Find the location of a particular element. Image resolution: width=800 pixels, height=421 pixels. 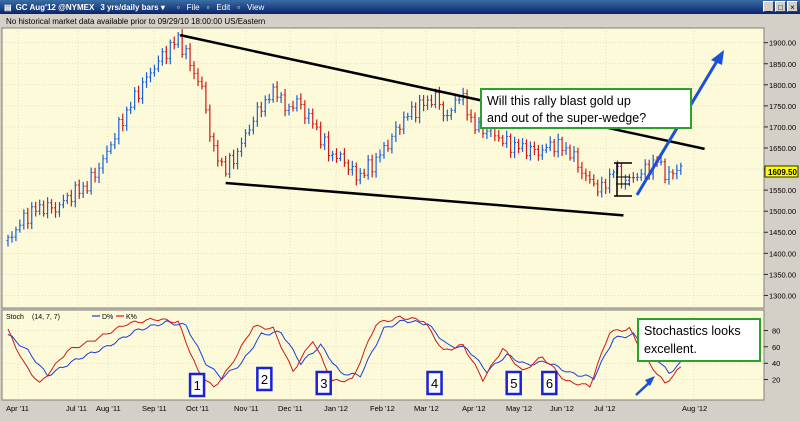

price-target-bracket is located at coordinates (623, 179).